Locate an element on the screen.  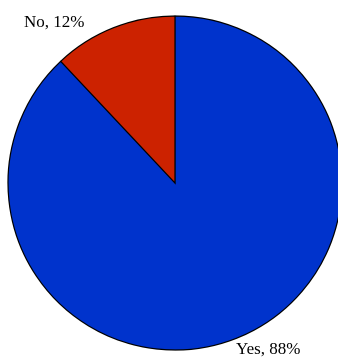
data-label-yes: Yes, 88% is located at coordinates (268, 348).